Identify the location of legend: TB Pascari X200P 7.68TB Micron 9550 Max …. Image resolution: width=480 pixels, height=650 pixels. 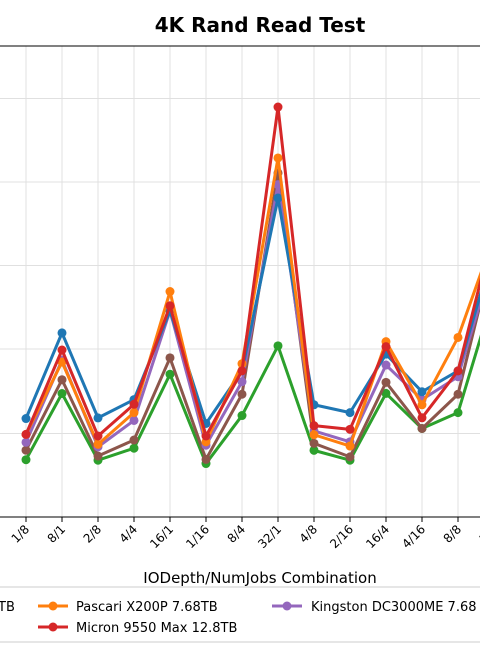
(240, 614).